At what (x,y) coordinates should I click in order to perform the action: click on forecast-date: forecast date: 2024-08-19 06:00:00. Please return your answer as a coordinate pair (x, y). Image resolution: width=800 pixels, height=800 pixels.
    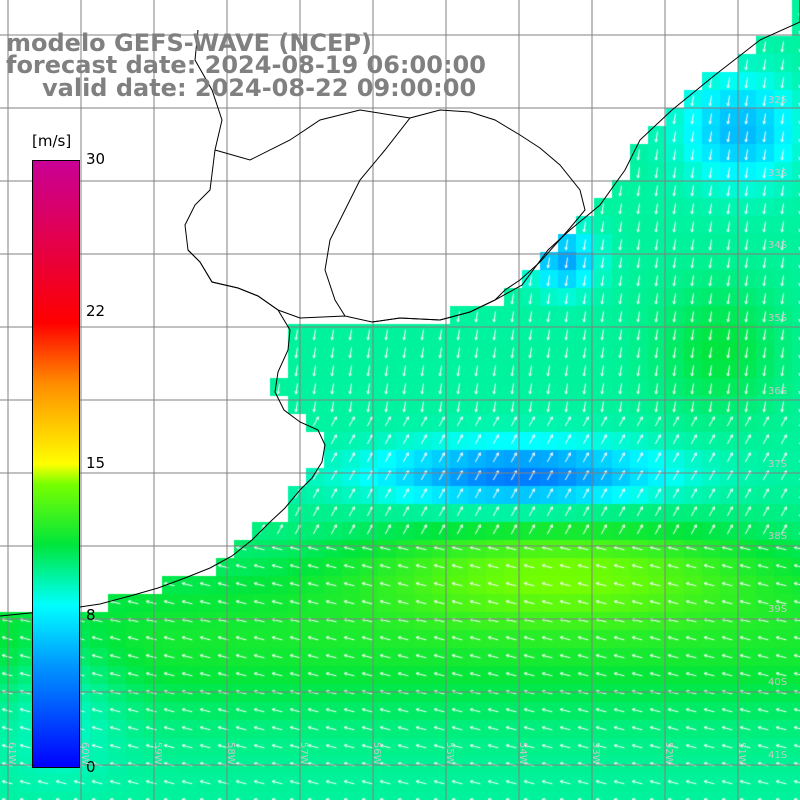
    Looking at the image, I should click on (246, 65).